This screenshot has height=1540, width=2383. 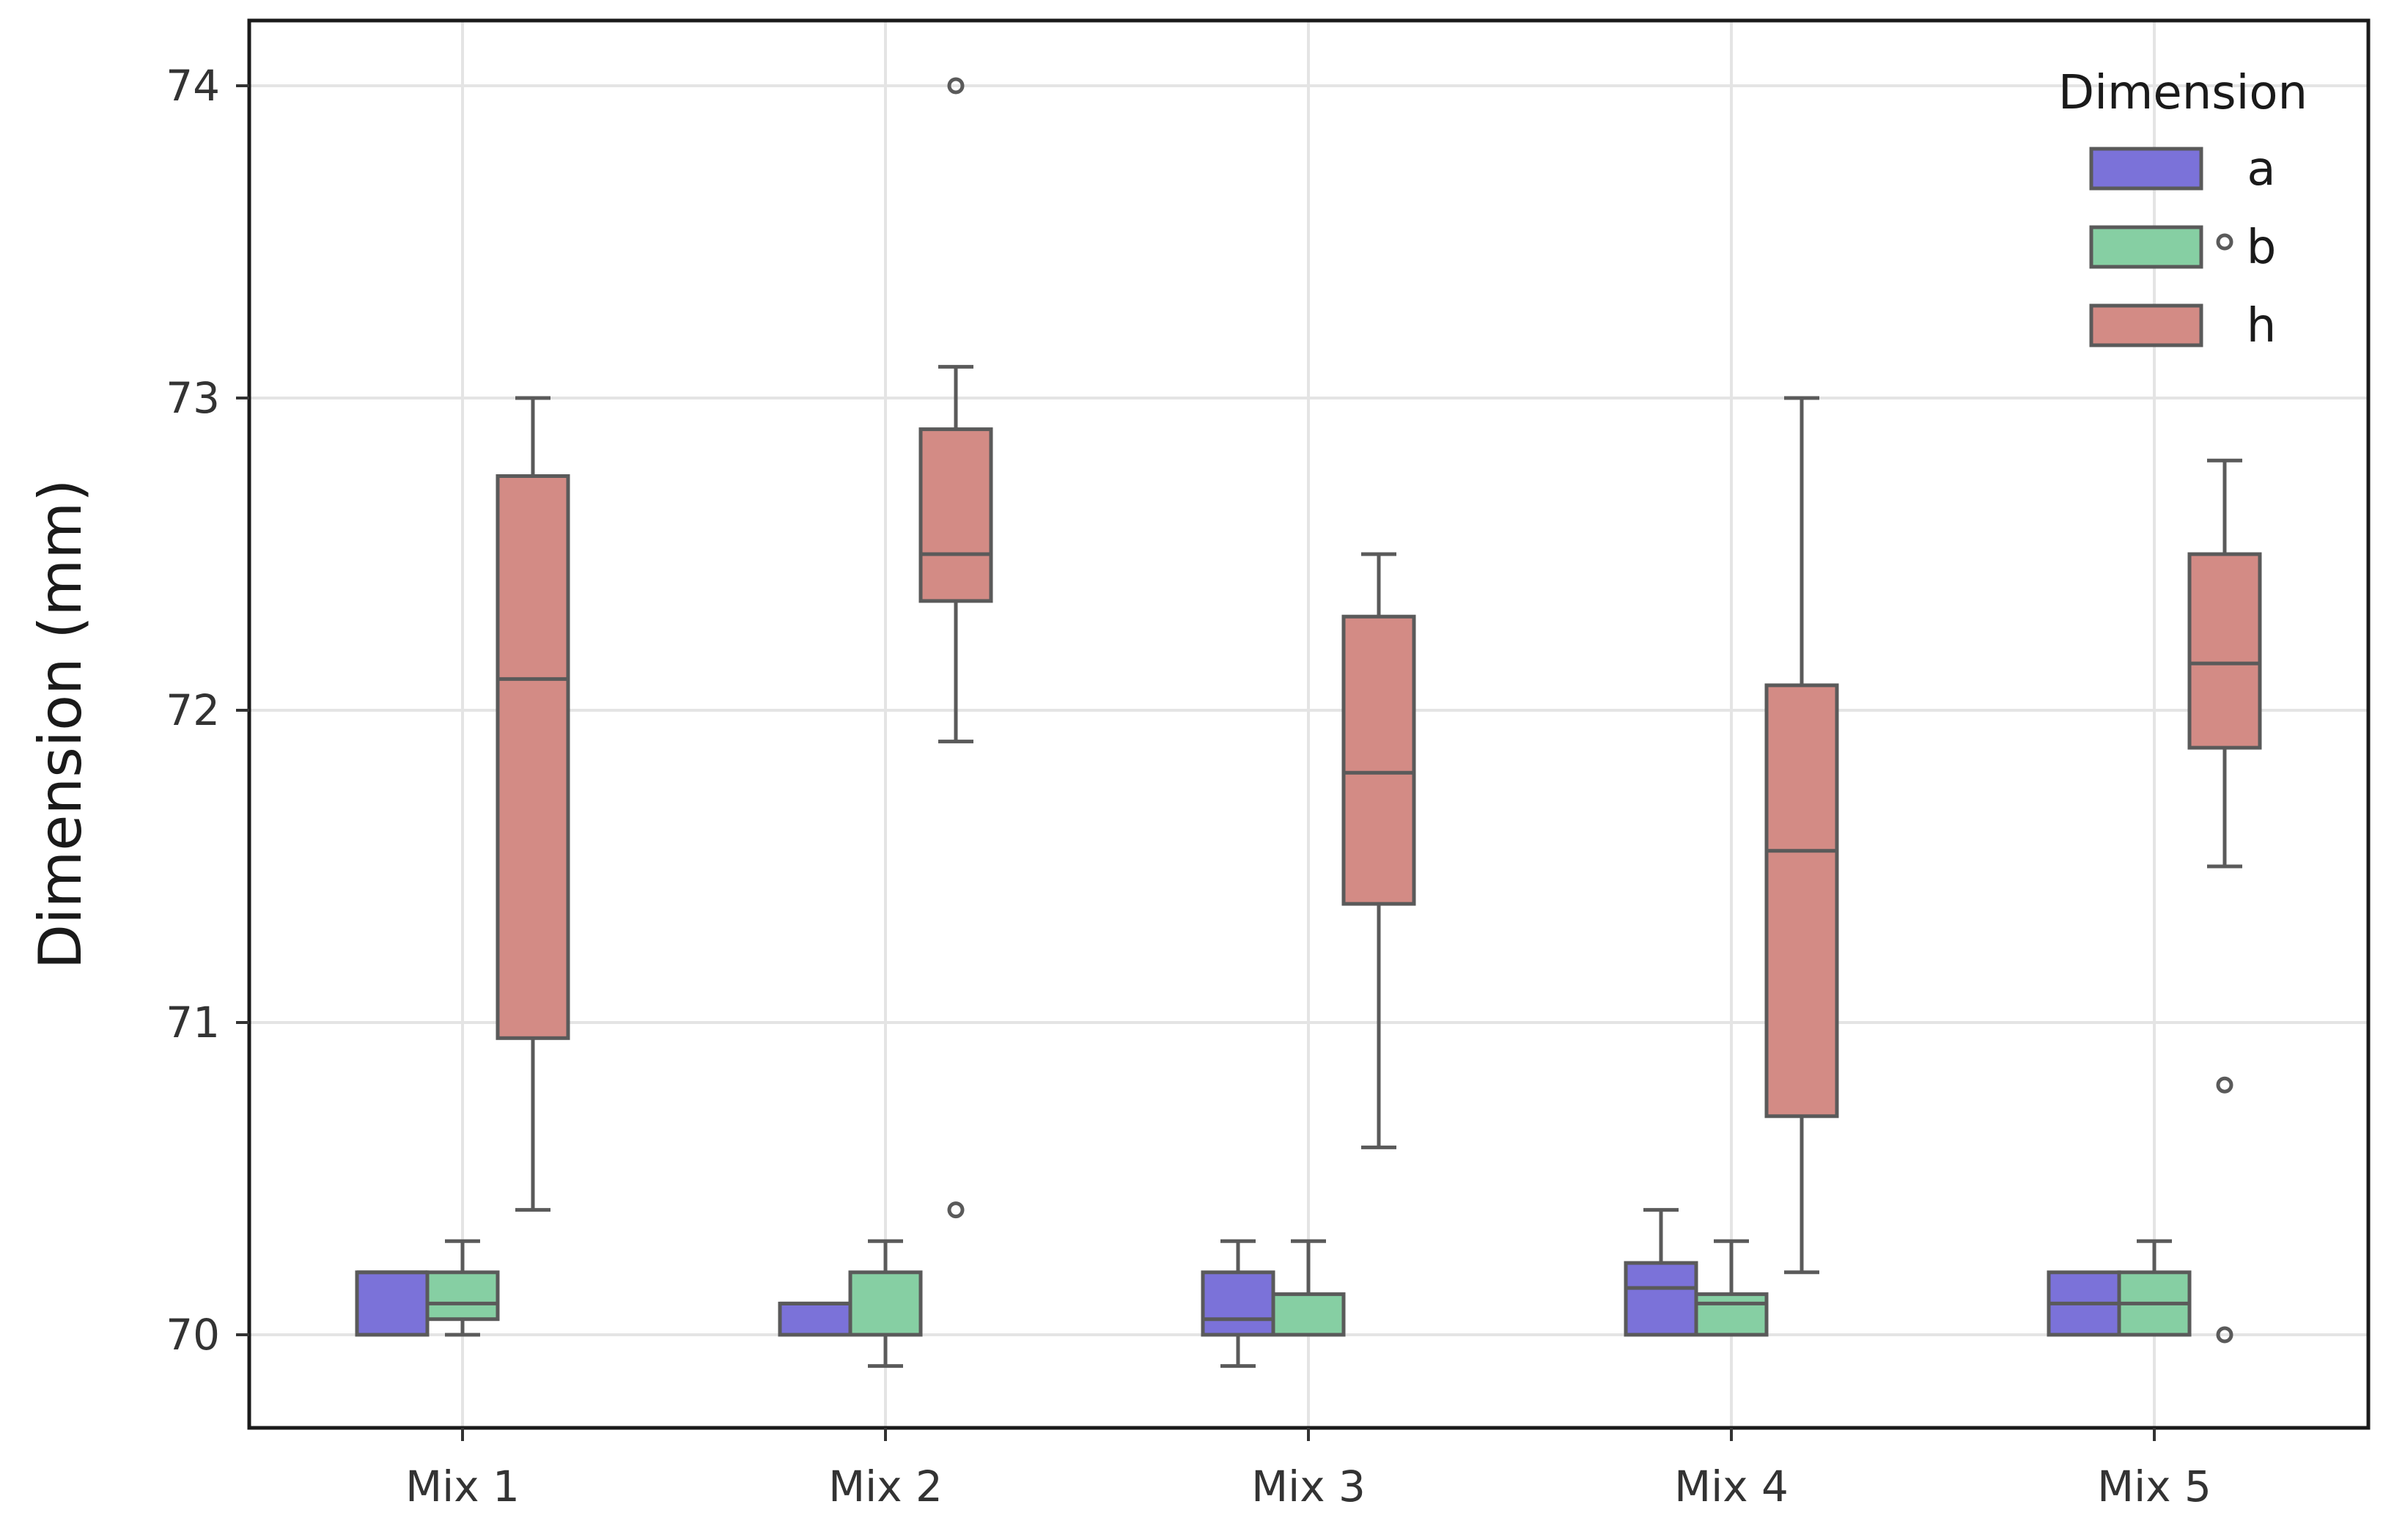 I want to click on x-tick-label: Mix 5, so click(x=2154, y=1486).